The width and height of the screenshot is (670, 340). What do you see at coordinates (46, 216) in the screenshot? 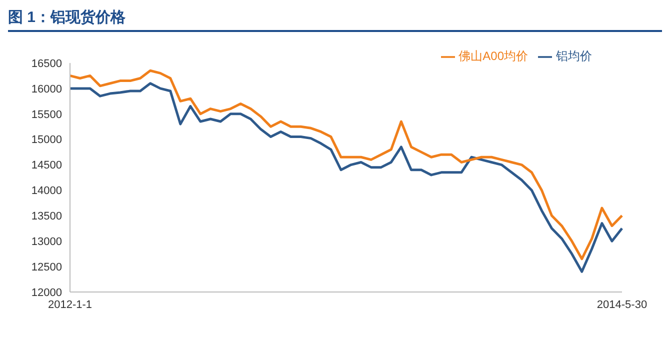
I see `y-tick-label: 13500` at bounding box center [46, 216].